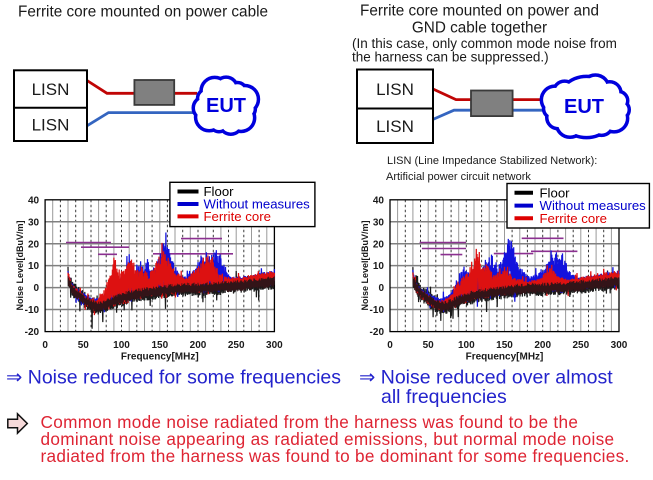 The width and height of the screenshot is (653, 480). I want to click on svg-text:Artificial power circuit netwo: Artificial power circuit network, so click(458, 177).